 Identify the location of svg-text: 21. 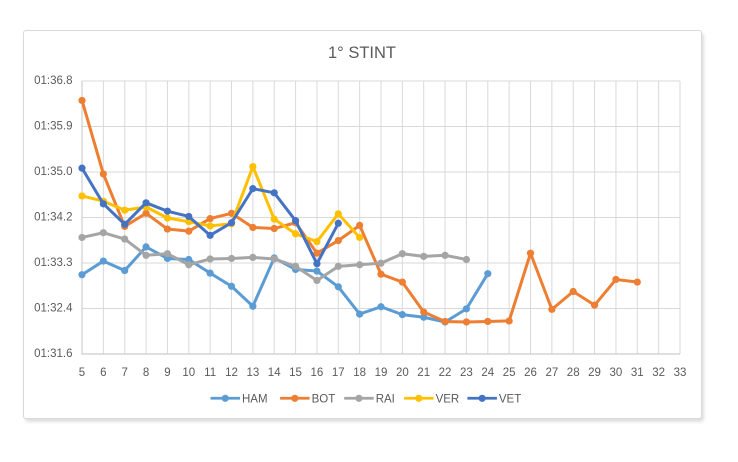
(423, 373).